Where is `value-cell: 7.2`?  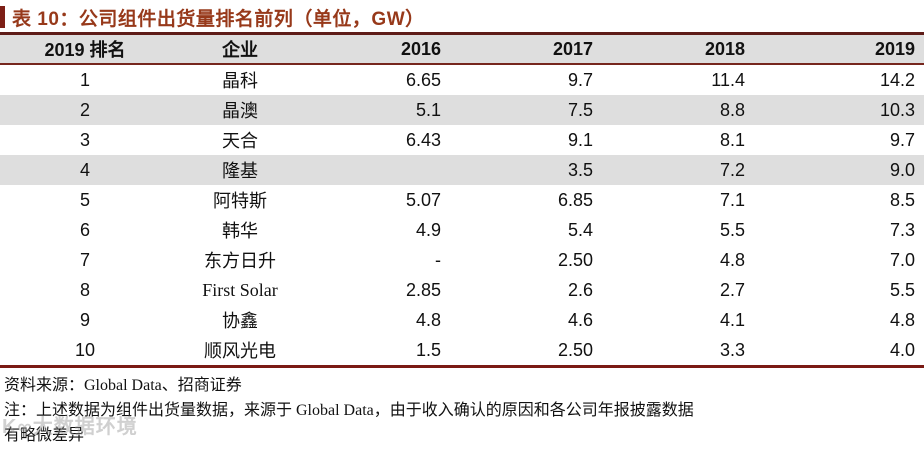
value-cell: 7.2 is located at coordinates (732, 169).